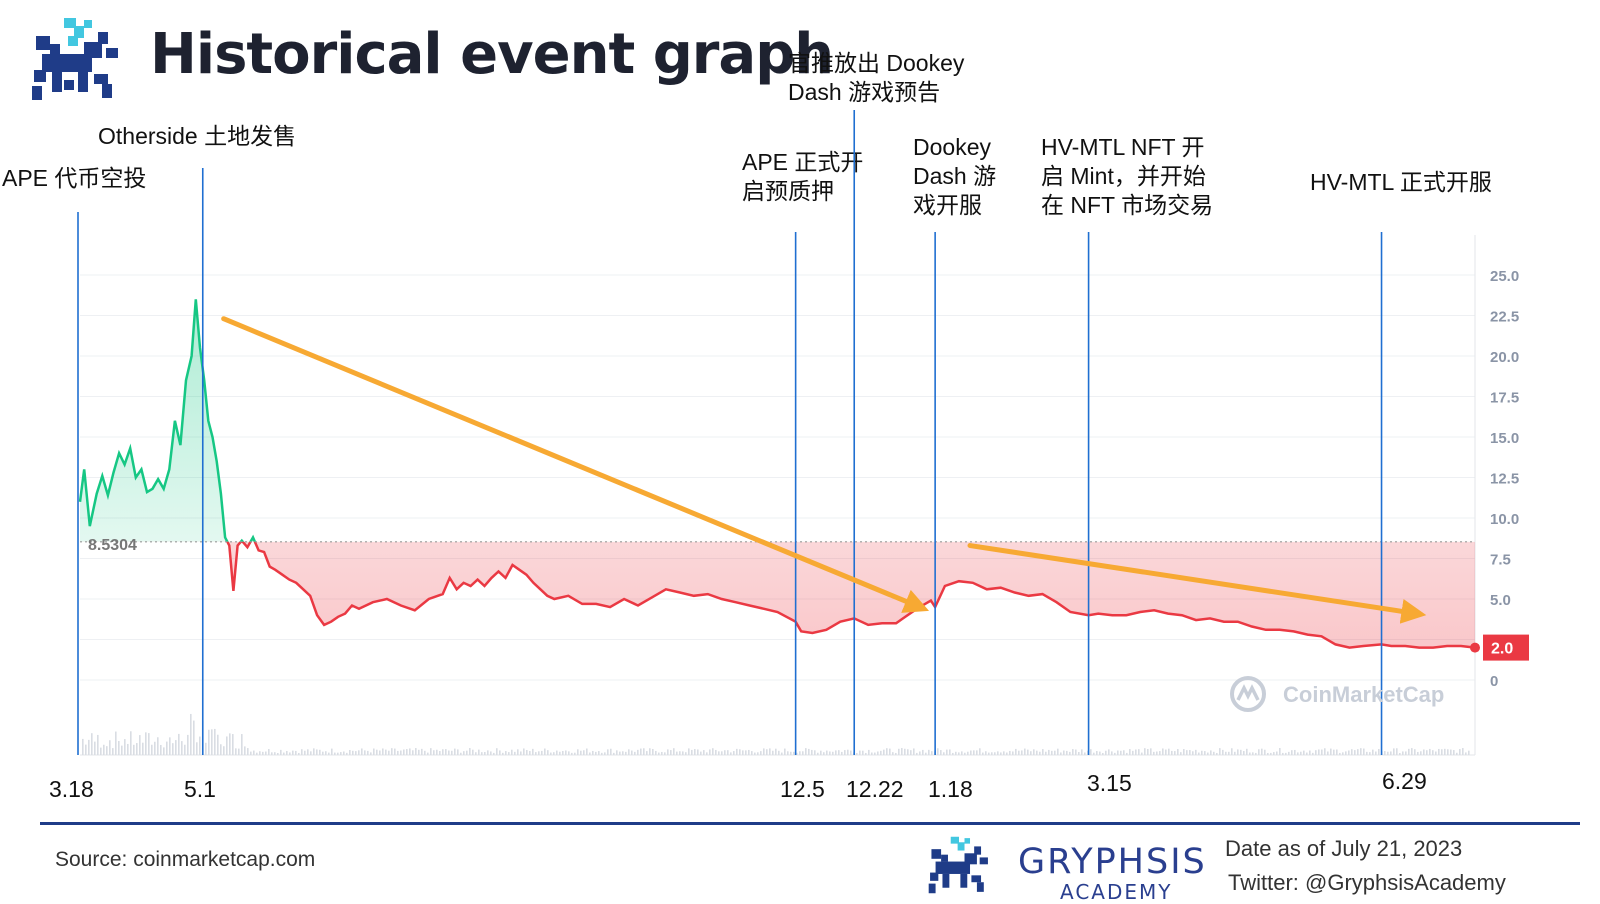 The height and width of the screenshot is (904, 1600). I want to click on footer-rule, so click(810, 823).